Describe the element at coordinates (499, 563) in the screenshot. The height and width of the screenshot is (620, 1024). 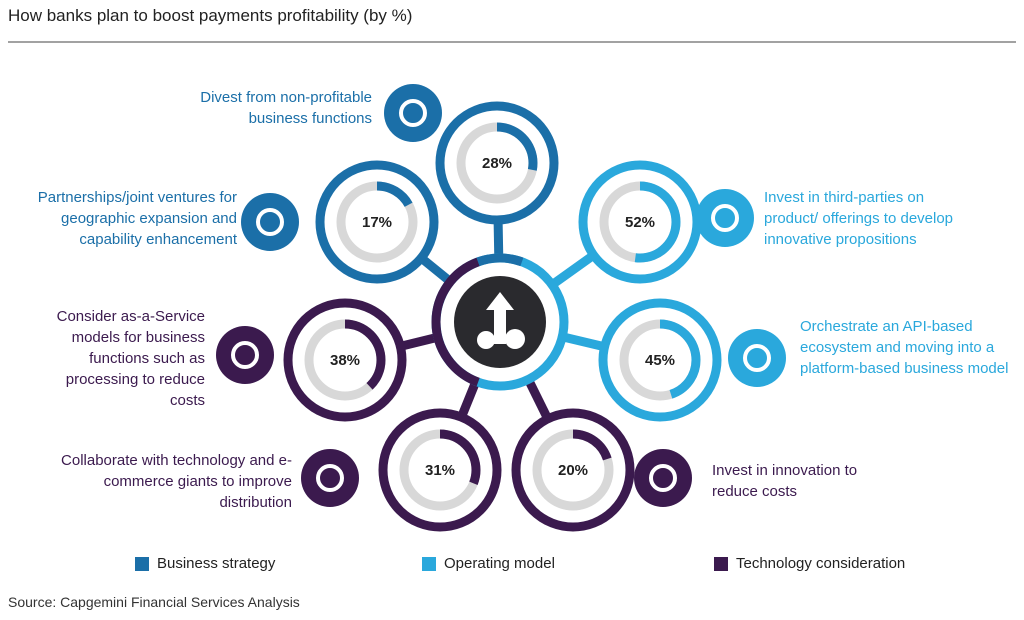
I see `legend-label: Operating model` at that location.